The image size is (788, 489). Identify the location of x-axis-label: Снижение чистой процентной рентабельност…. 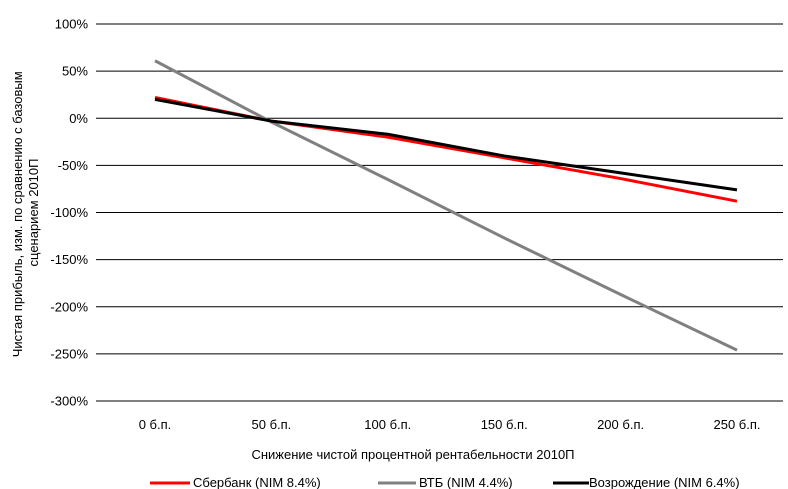
(412, 454).